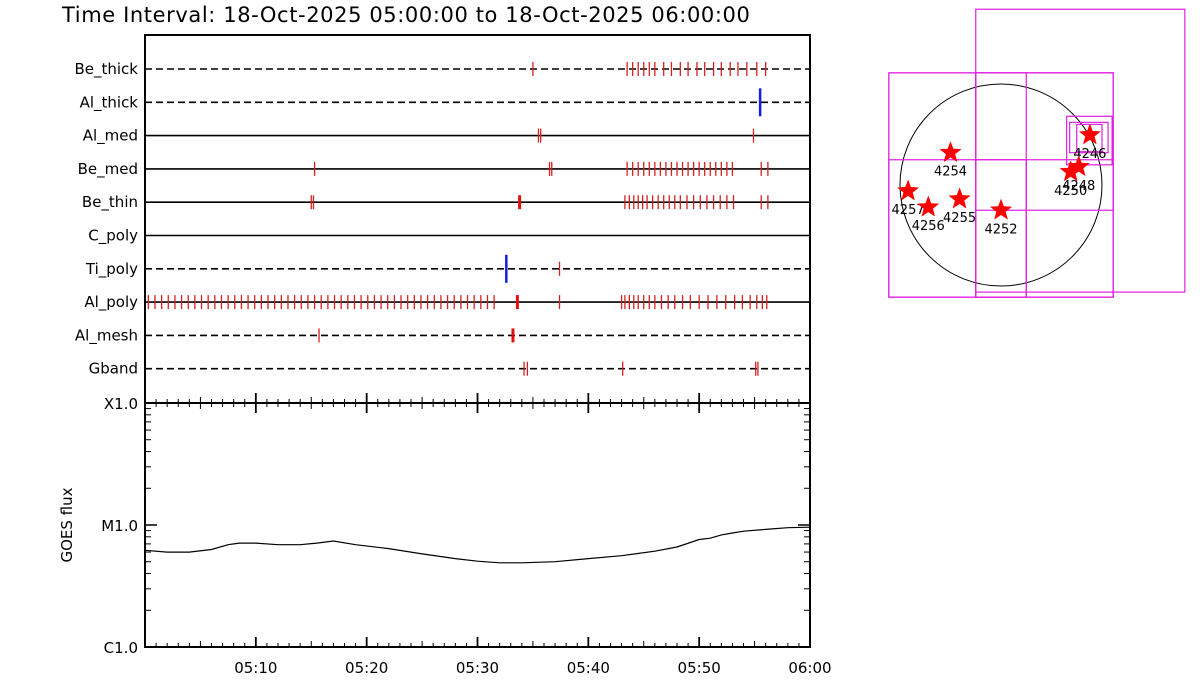  What do you see at coordinates (106, 69) in the screenshot?
I see `row-label-be-thick: Be_thick` at bounding box center [106, 69].